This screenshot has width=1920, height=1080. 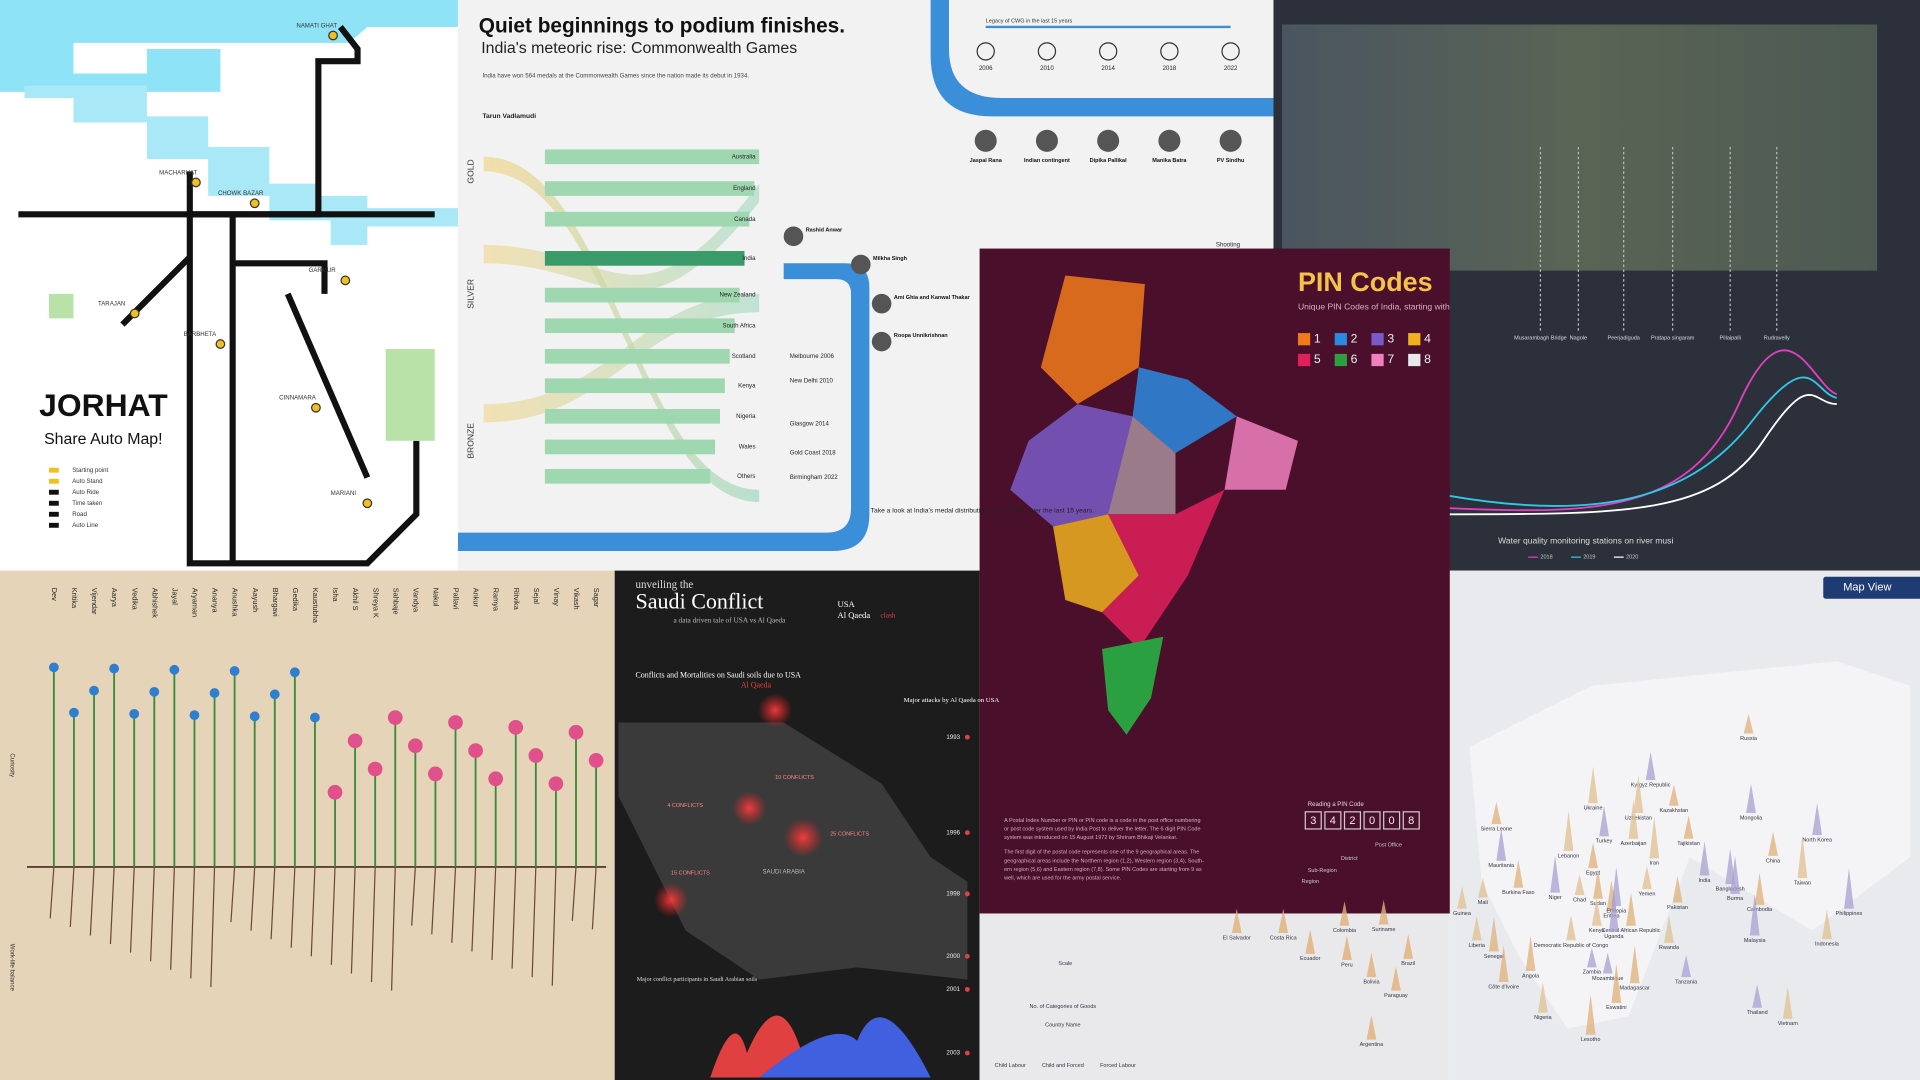 What do you see at coordinates (685, 806) in the screenshot?
I see `conflict-label: 4 CONFLICTS` at bounding box center [685, 806].